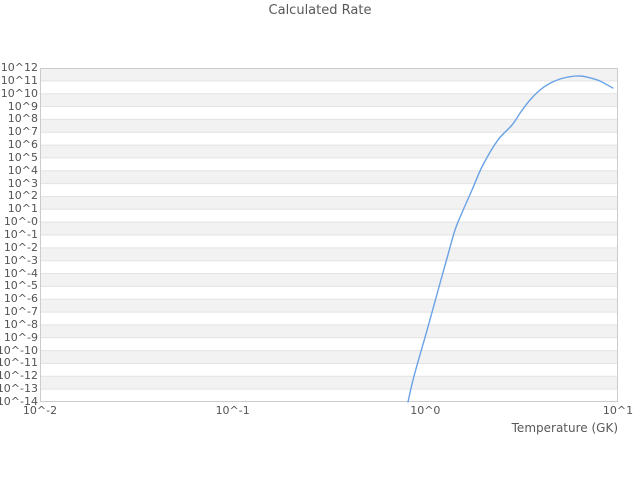  What do you see at coordinates (22, 209) in the screenshot?
I see `y-tick-label: 10^1` at bounding box center [22, 209].